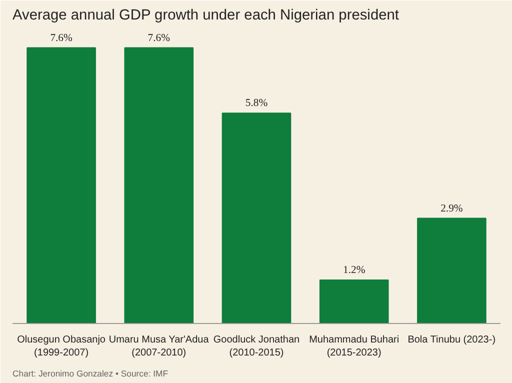 The image size is (512, 383). Describe the element at coordinates (256, 104) in the screenshot. I see `data-label: 5.8%` at that location.